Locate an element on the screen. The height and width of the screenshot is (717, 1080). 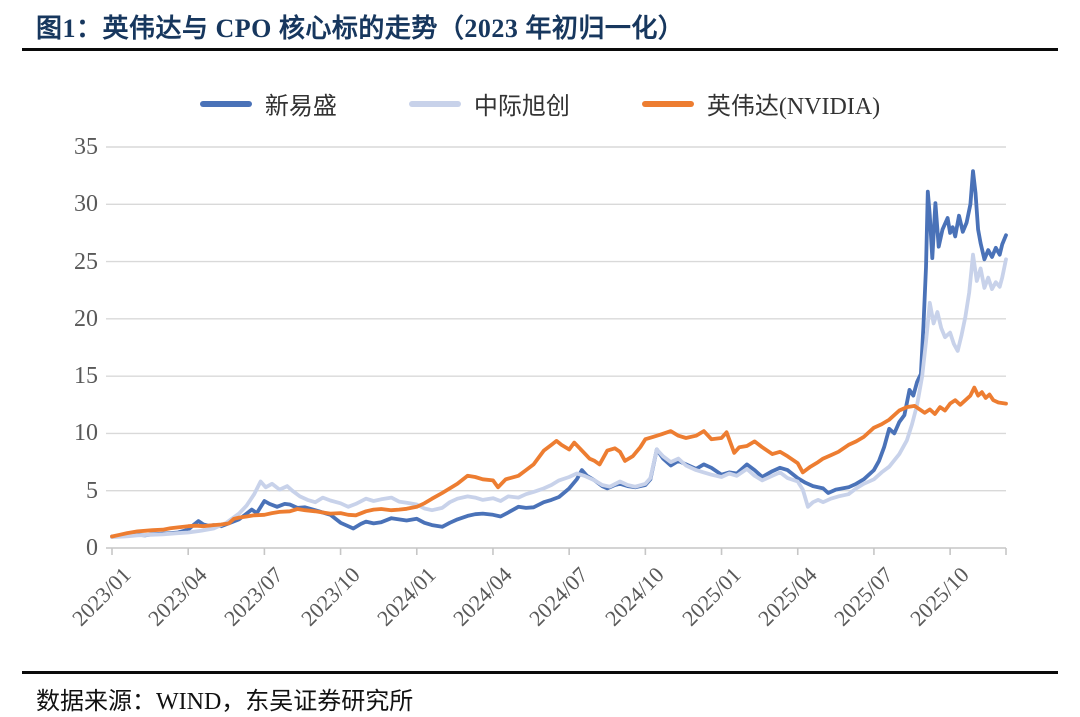
legend-item-1: 新易盛 is located at coordinates (268, 103).